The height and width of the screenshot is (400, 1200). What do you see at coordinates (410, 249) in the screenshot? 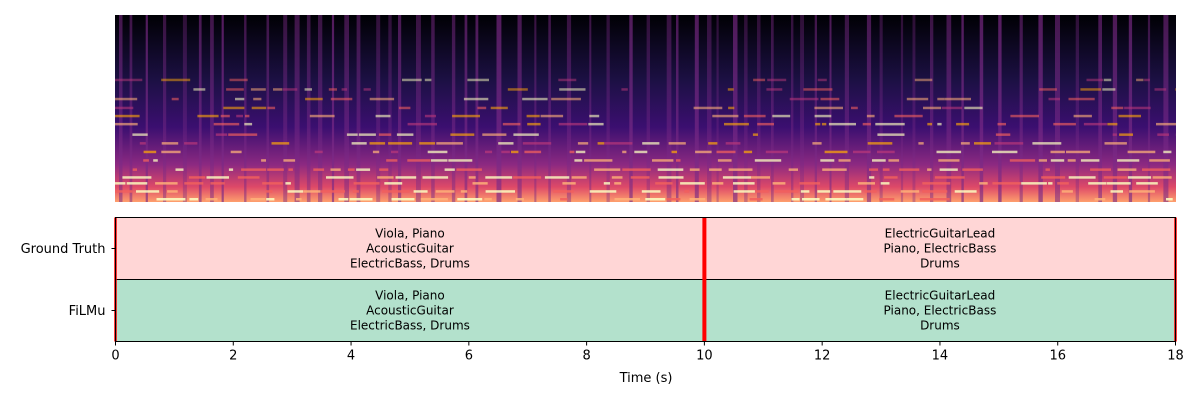
I see `segment-label: AcousticGuitar` at bounding box center [410, 249].